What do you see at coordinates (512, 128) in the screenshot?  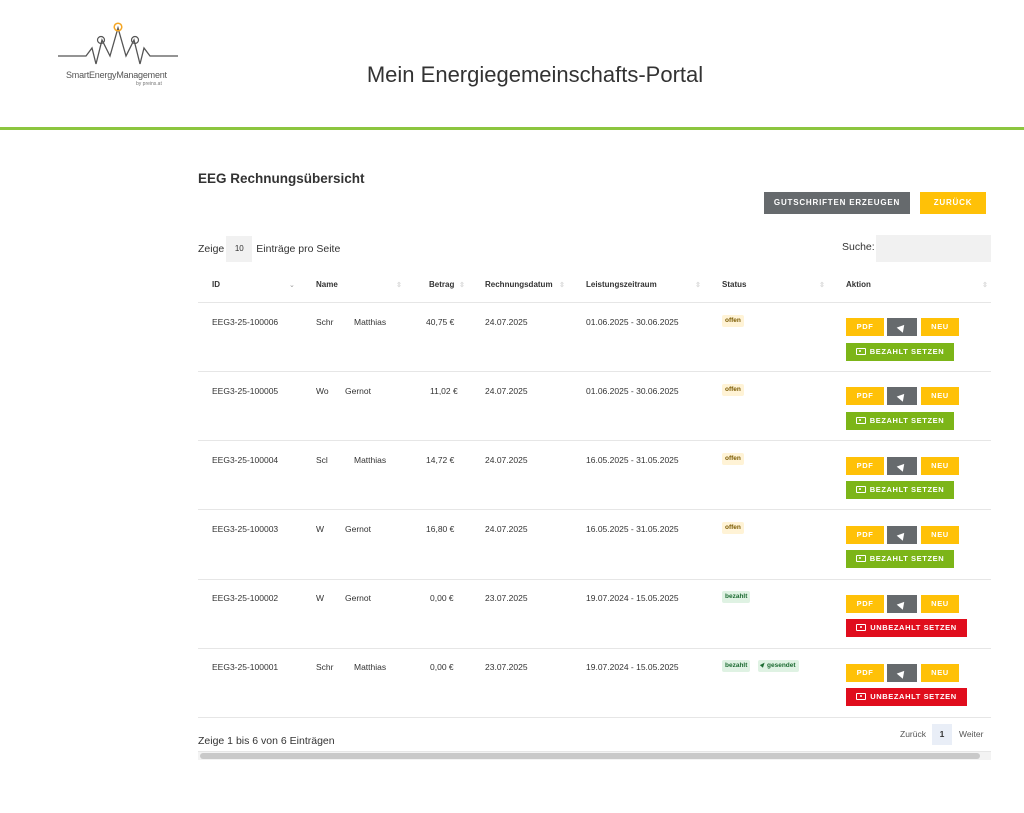 I see `header-divider` at bounding box center [512, 128].